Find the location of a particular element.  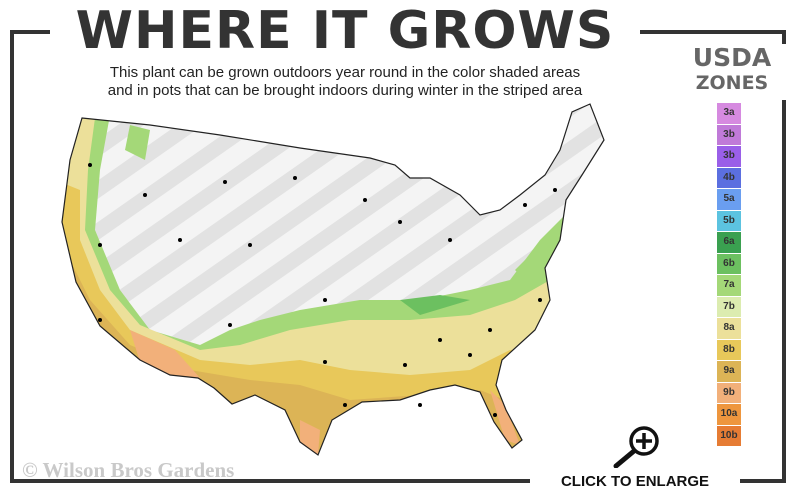

legend-title: USDA ZONES is located at coordinates (732, 72).